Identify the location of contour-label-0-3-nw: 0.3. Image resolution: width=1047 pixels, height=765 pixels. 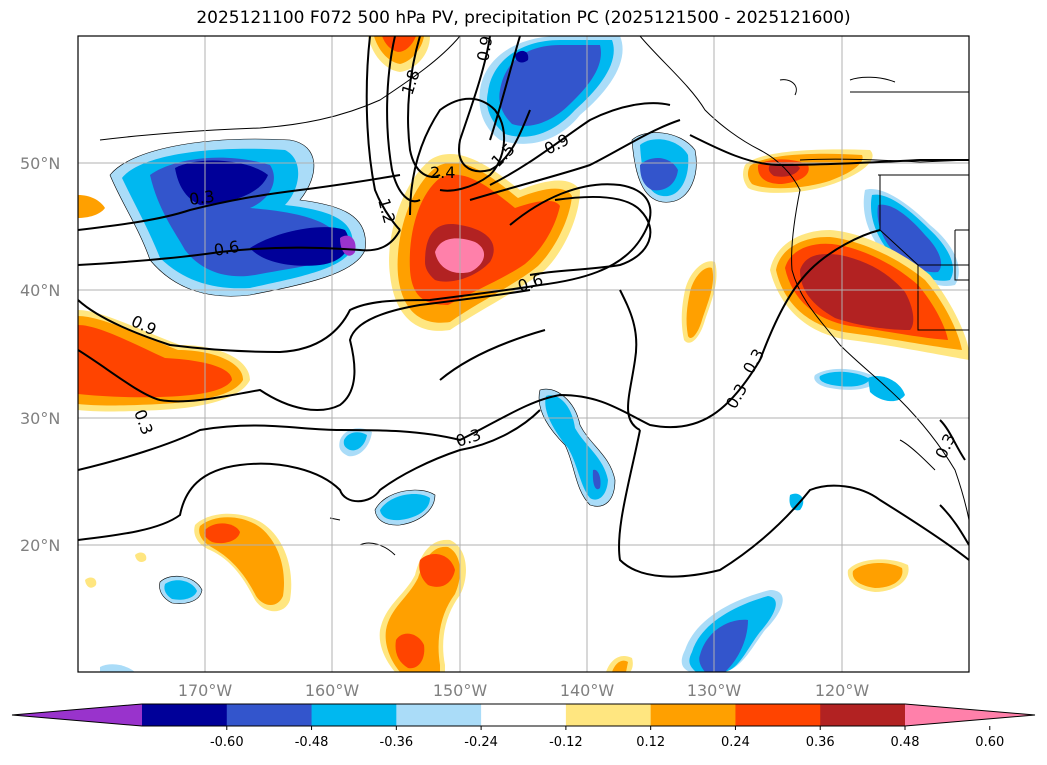
(202, 198).